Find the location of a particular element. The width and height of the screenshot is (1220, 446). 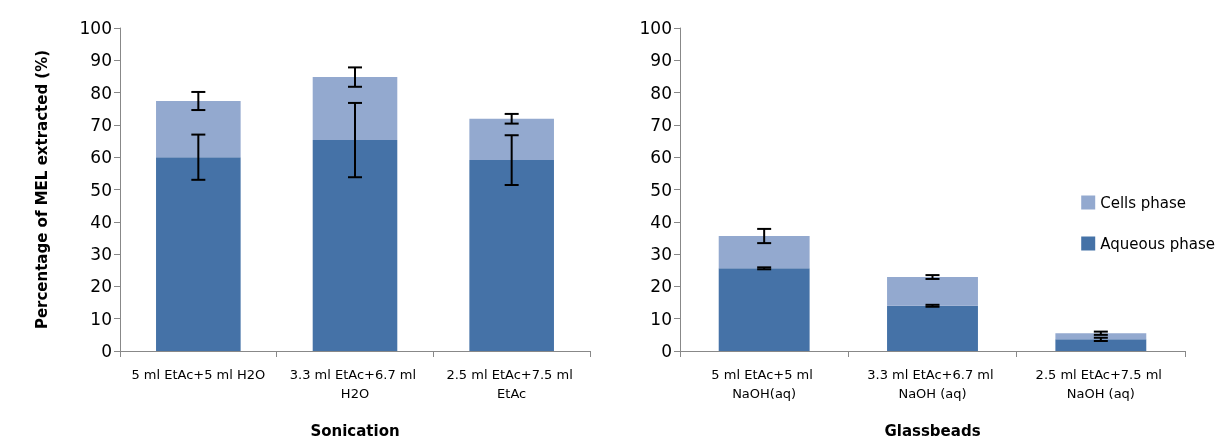

x-tick-label: 2.5 ml EtAc+7.5 ml NaOH (aq) is located at coordinates (1101, 384).